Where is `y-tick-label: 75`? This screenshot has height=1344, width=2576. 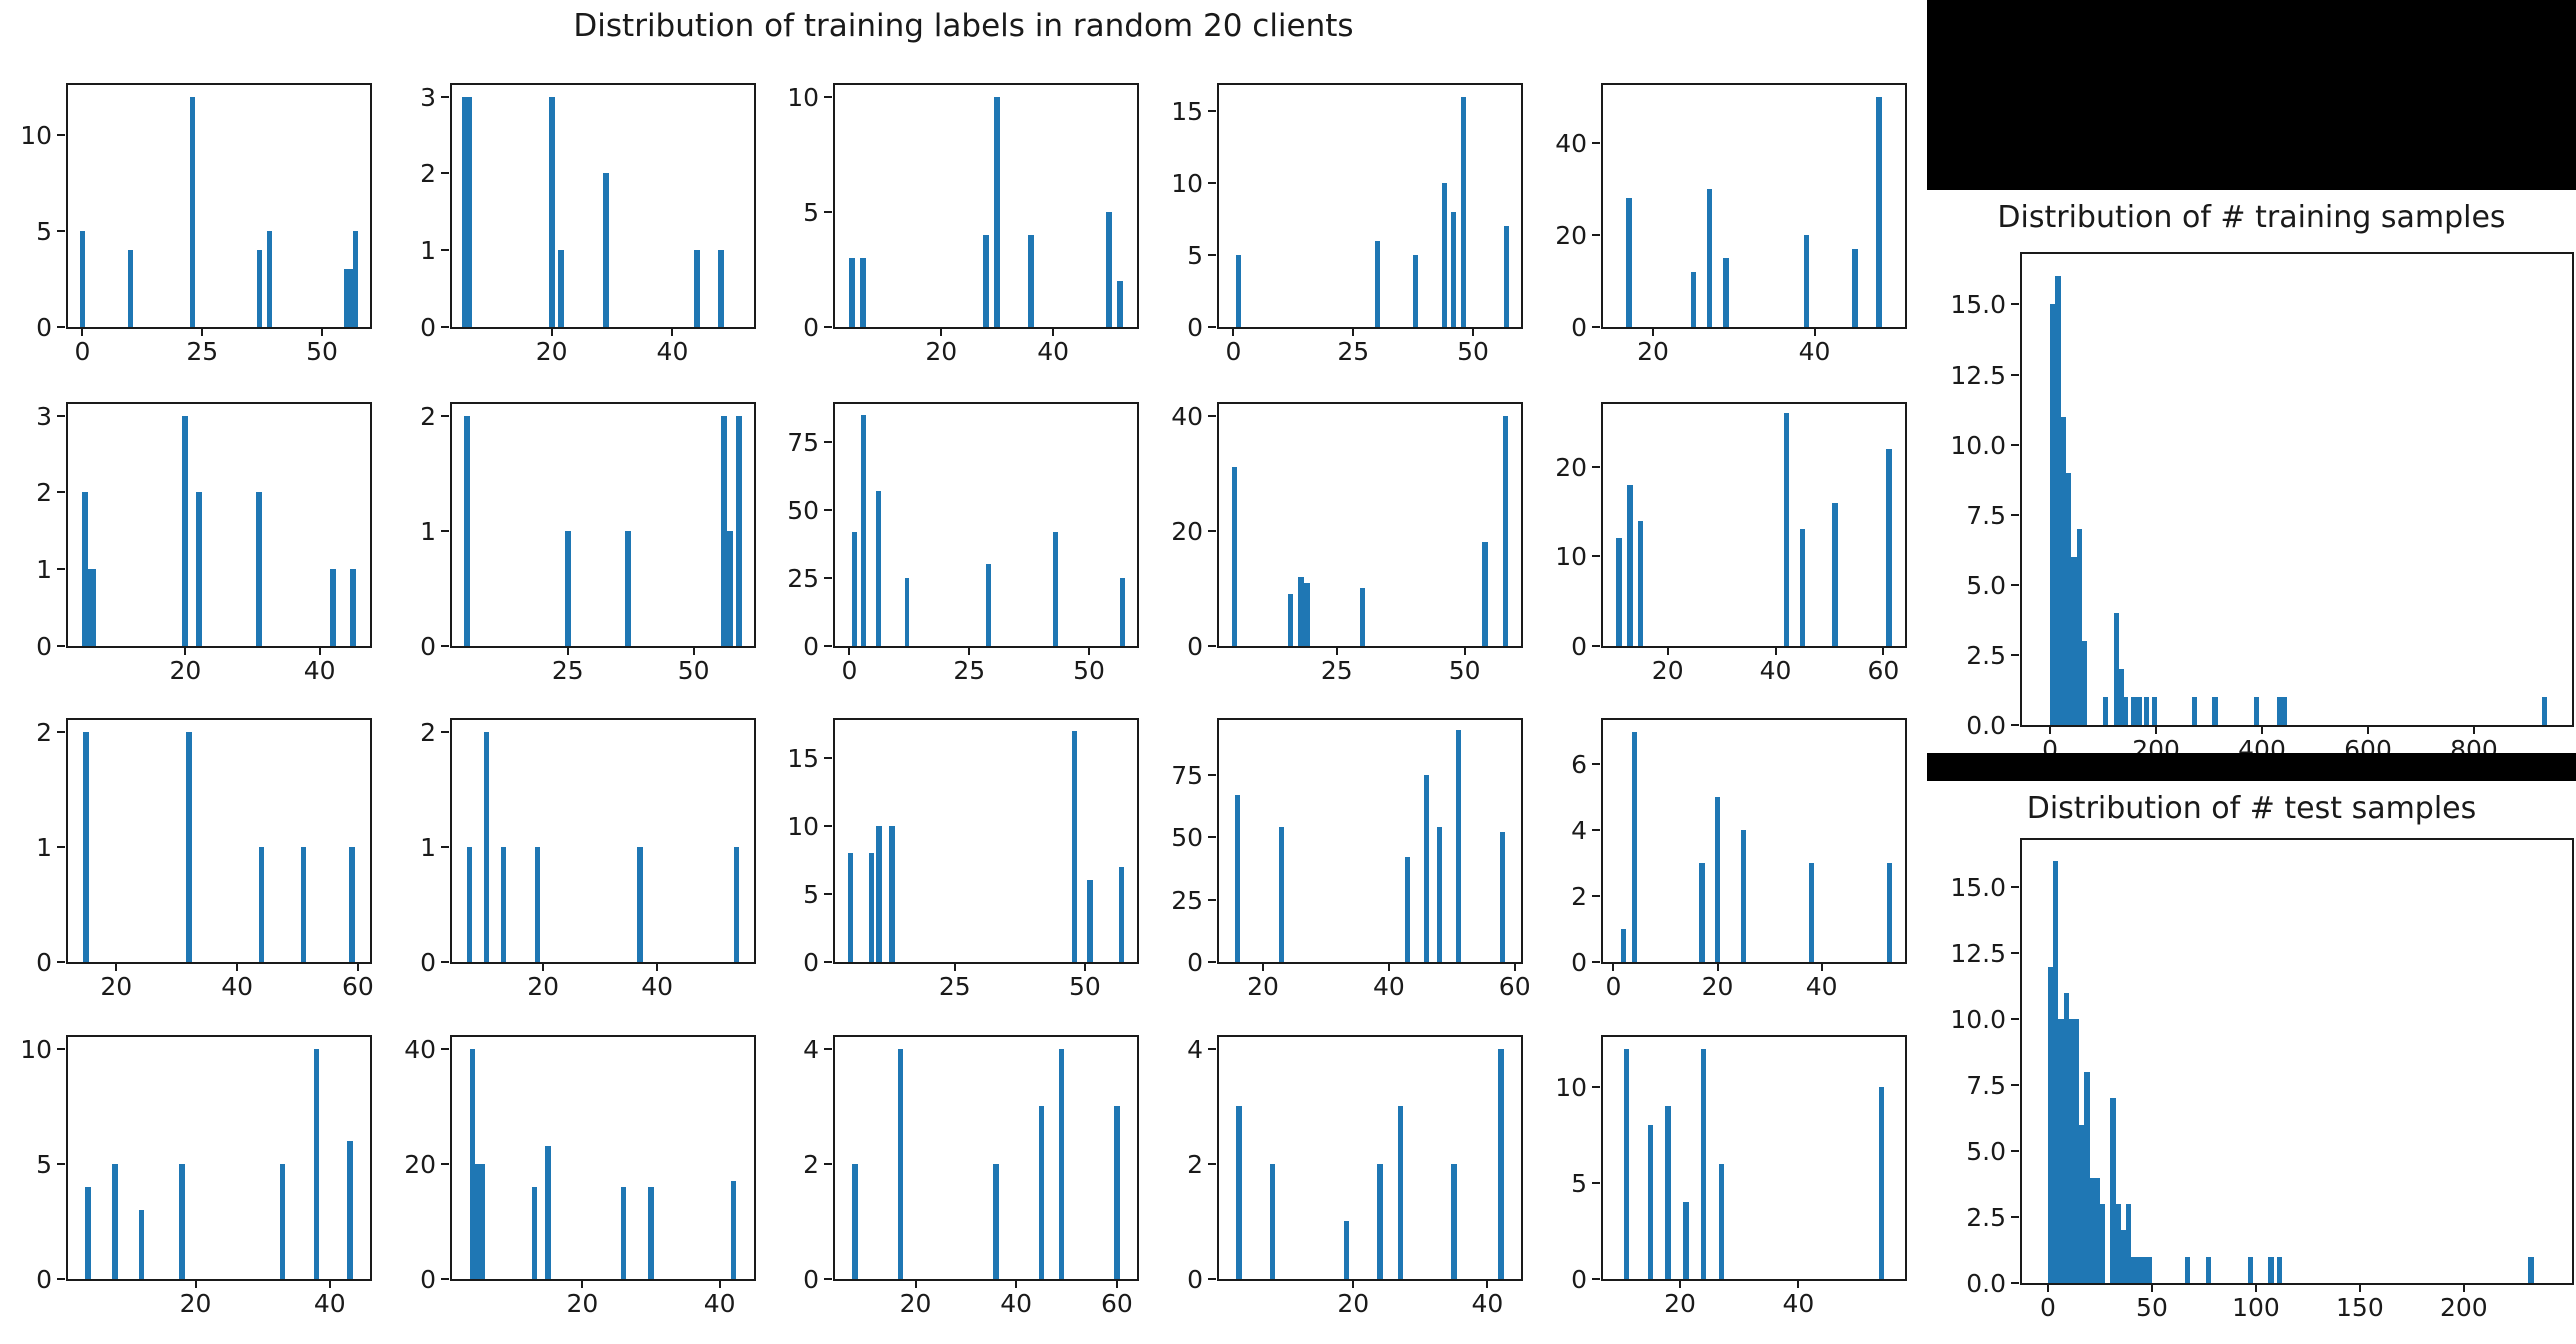 y-tick-label: 75 is located at coordinates (803, 443).